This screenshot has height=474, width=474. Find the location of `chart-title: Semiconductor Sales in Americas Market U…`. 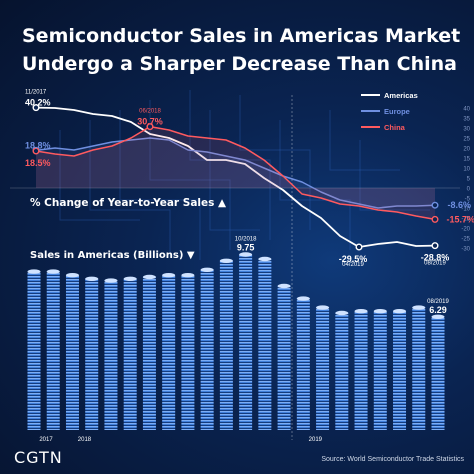

chart-title: Semiconductor Sales in Americas Market U… is located at coordinates (242, 50).